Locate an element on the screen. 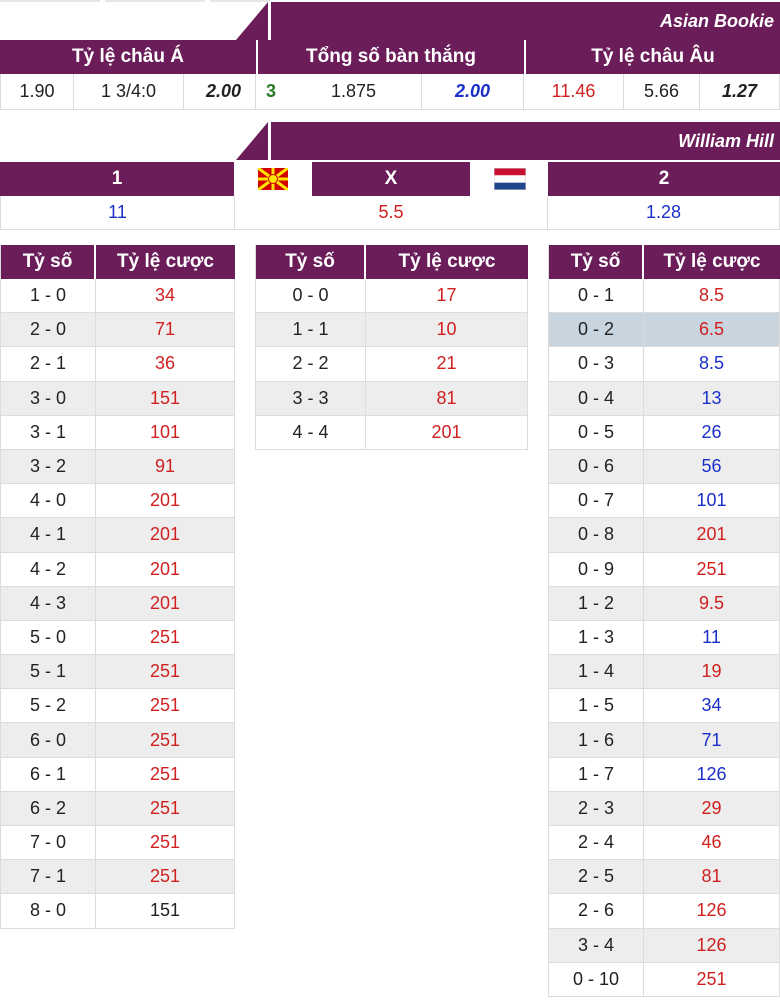 The image size is (780, 1000). total-over-odds: 1.875 is located at coordinates (354, 92).